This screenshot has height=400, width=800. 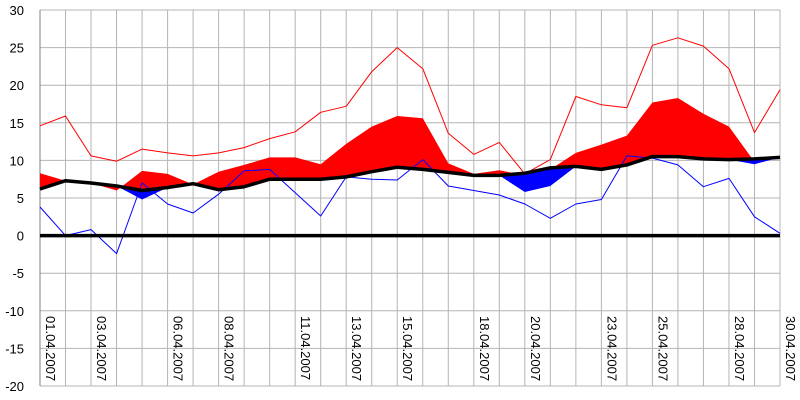 I want to click on x-tick-label: 08.04.2007, so click(x=229, y=348).